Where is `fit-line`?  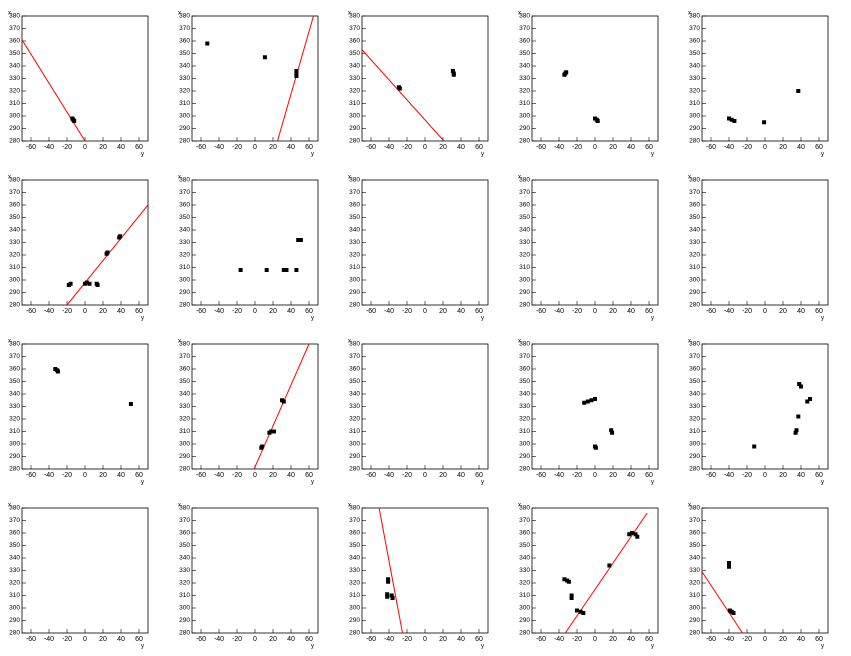 fit-line is located at coordinates (295, 78).